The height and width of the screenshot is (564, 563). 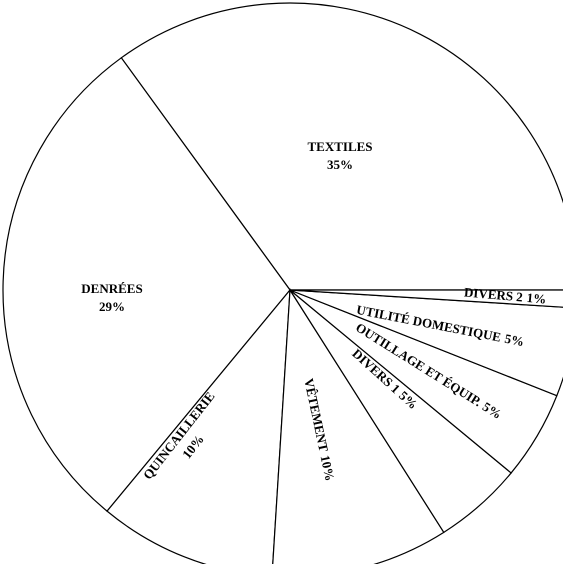 I want to click on value-label: 5%, so click(x=514, y=340).